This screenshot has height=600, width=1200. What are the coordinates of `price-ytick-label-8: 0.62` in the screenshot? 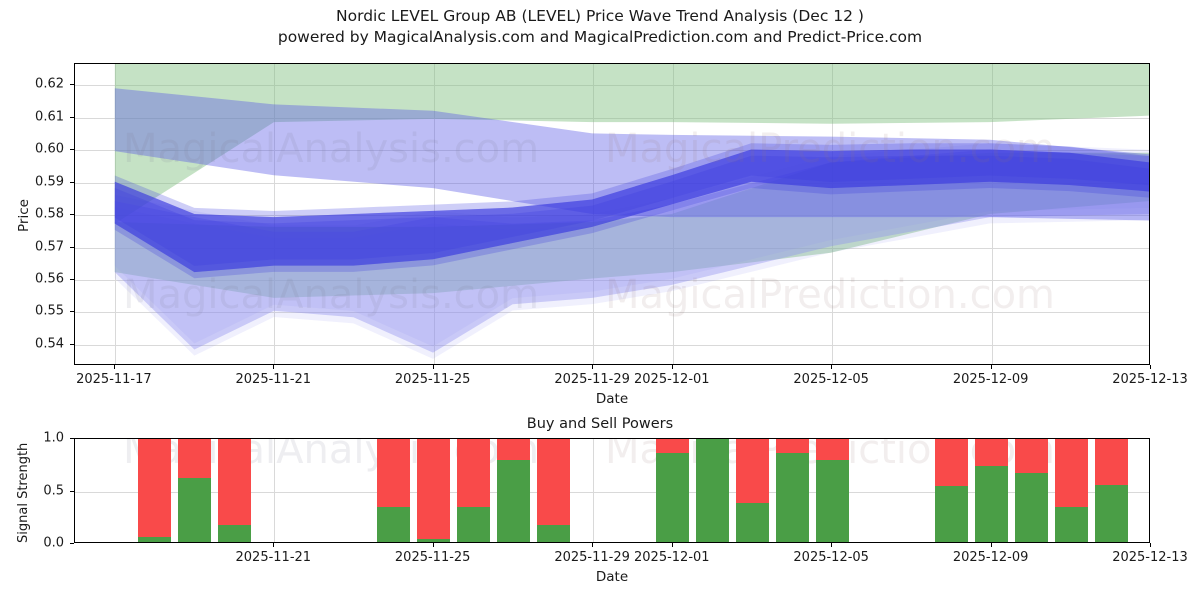 It's located at (49, 84).